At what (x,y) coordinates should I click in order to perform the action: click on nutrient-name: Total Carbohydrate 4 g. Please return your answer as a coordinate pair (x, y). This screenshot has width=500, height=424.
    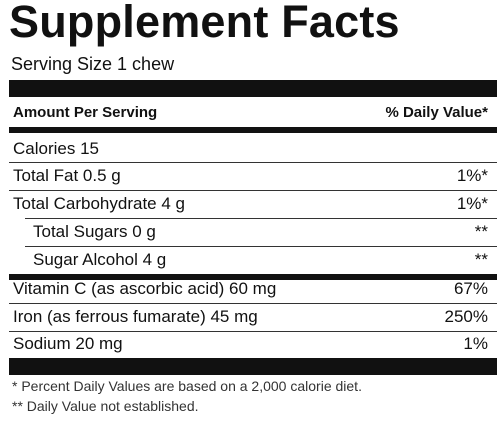
    Looking at the image, I should click on (99, 203).